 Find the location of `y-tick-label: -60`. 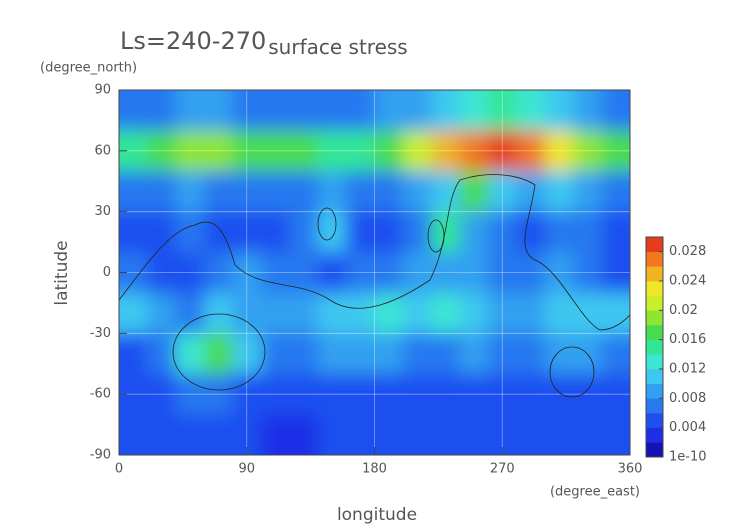

y-tick-label: -60 is located at coordinates (100, 394).